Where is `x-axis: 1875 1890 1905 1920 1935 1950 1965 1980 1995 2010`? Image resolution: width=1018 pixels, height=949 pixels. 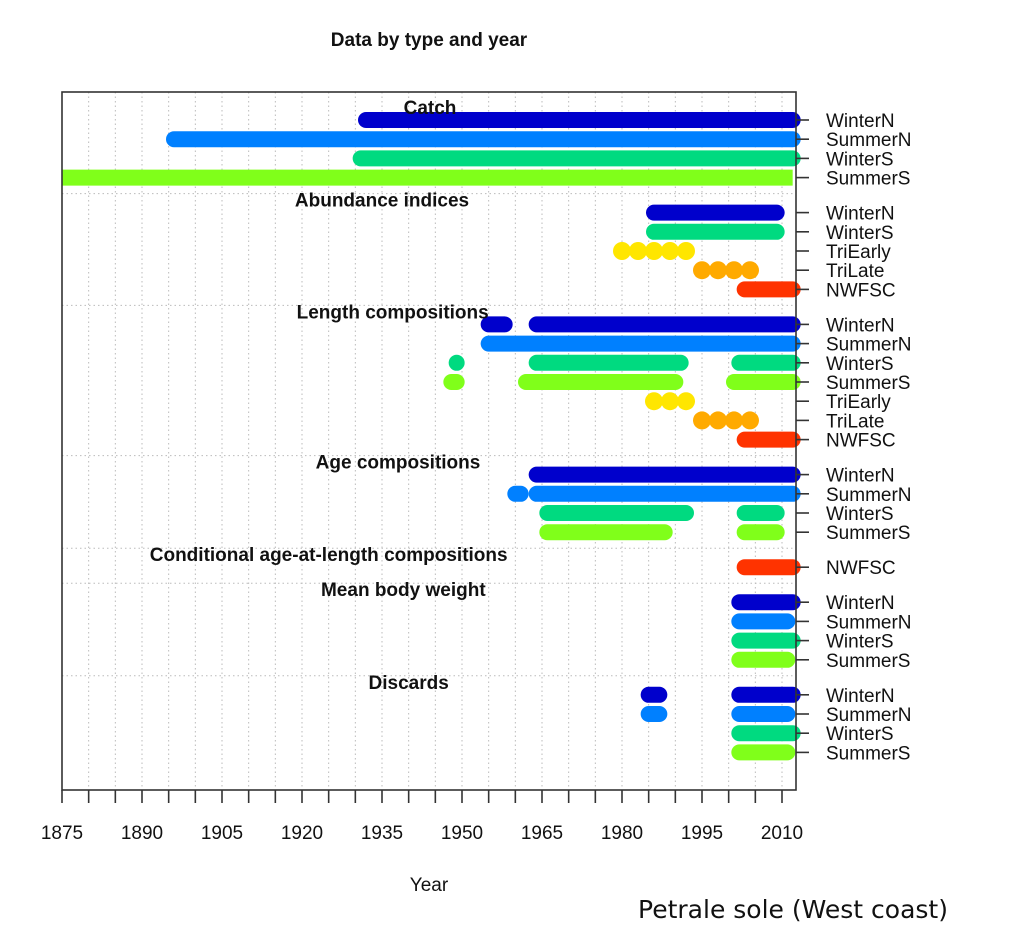
x-axis: 1875 1890 1905 1920 1935 1950 1965 1980 1995 2010 is located at coordinates (422, 817).